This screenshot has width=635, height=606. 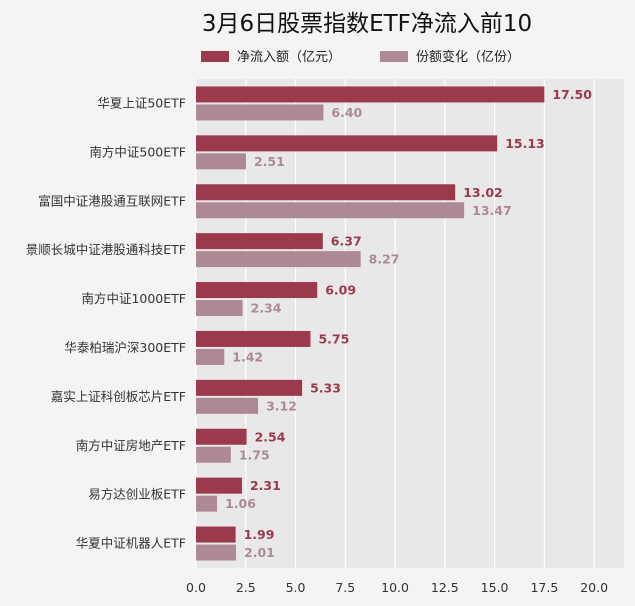 I want to click on x-tick-label: 15.0, so click(x=495, y=587).